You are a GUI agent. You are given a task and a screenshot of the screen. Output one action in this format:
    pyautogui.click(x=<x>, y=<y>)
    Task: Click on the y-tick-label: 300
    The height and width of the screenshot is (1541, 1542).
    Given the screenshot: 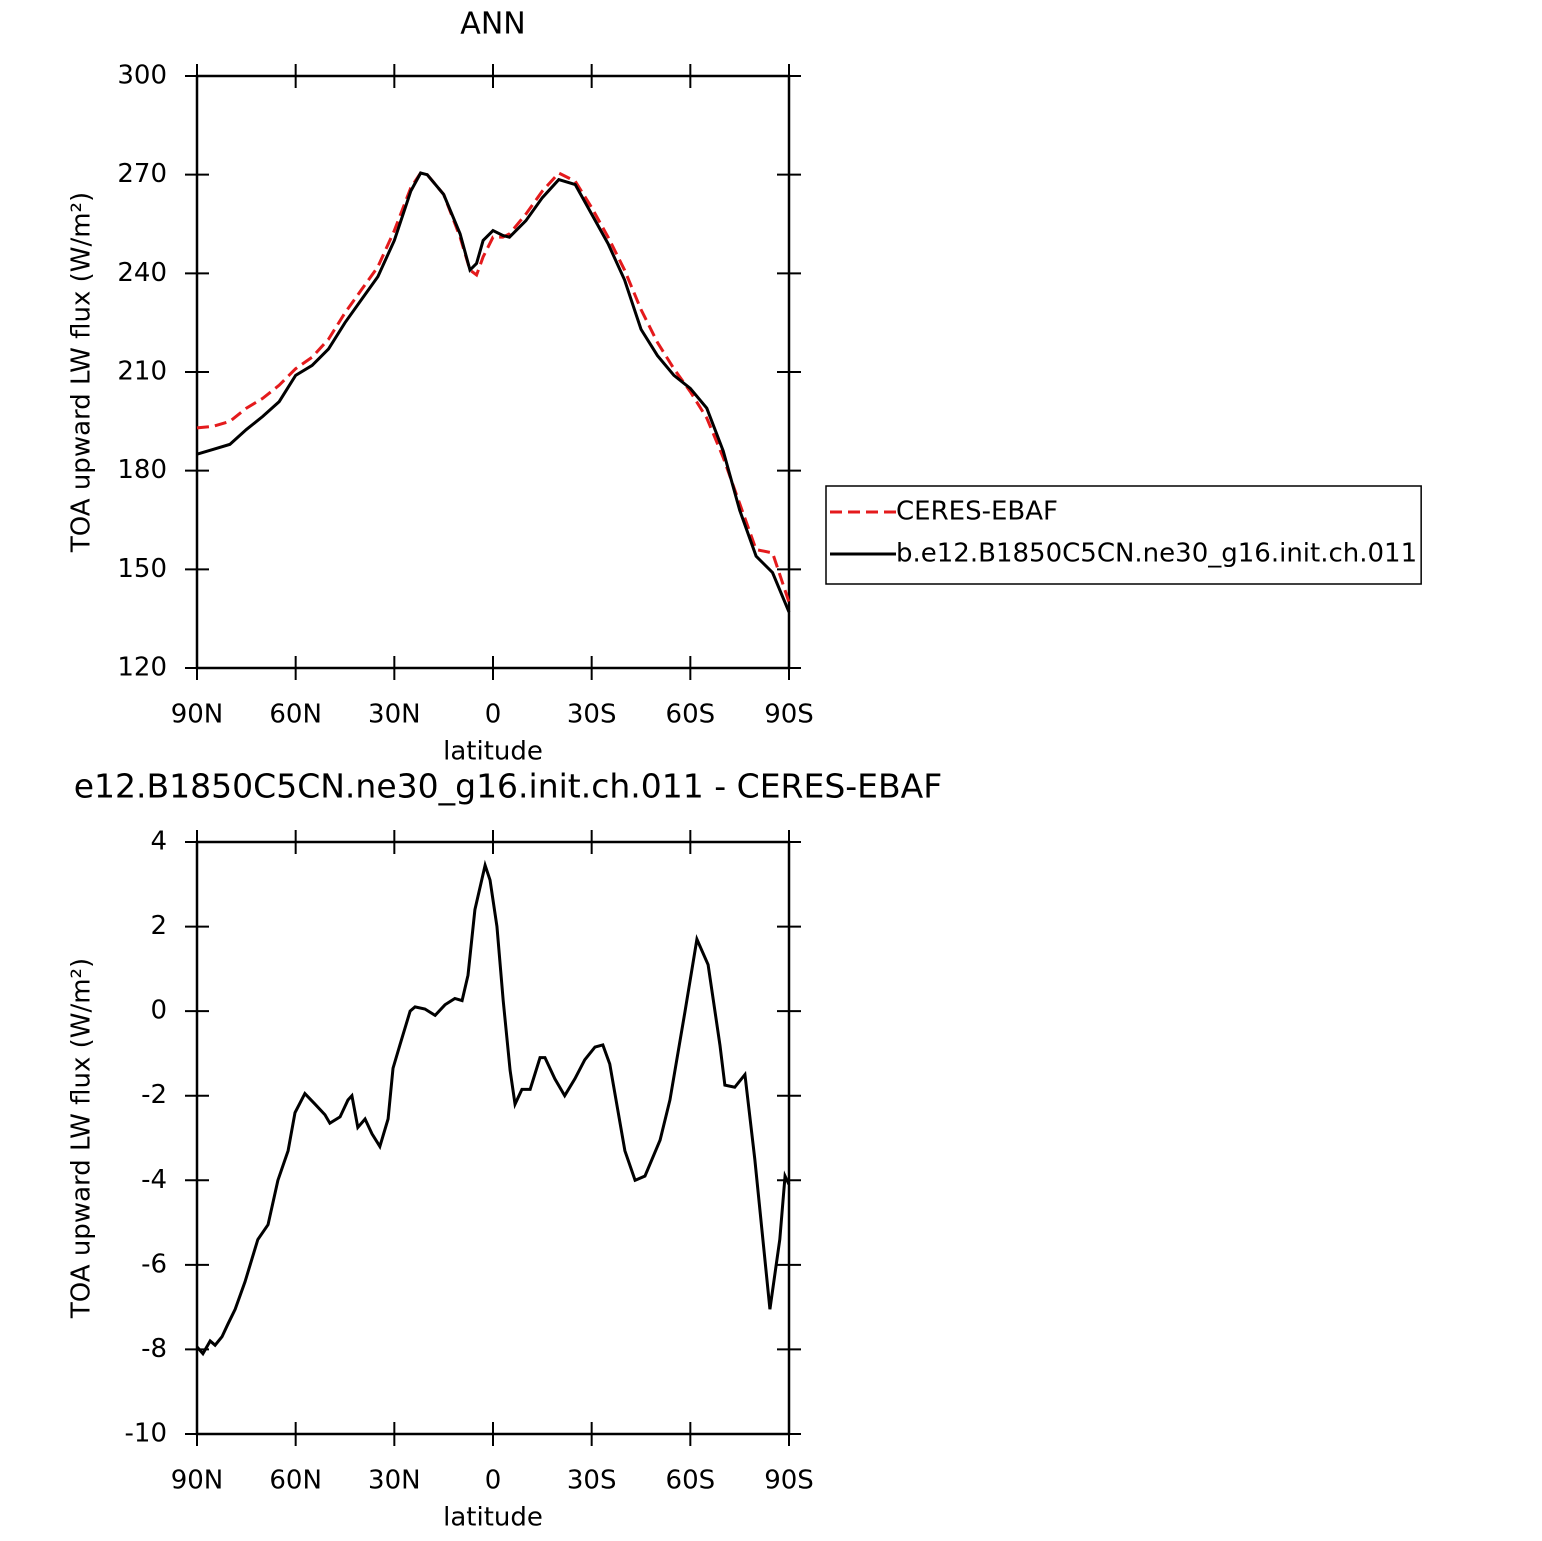 What is the action you would take?
    pyautogui.click(x=142, y=76)
    